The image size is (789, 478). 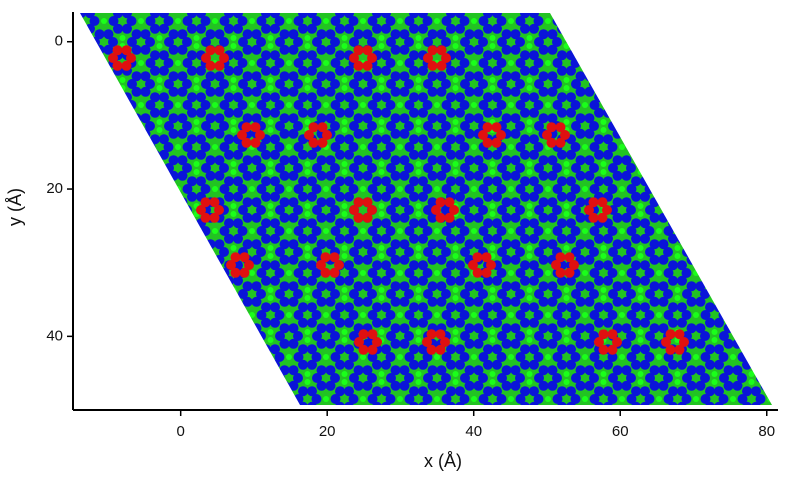 What do you see at coordinates (473, 431) in the screenshot?
I see `x-tick-label: 40` at bounding box center [473, 431].